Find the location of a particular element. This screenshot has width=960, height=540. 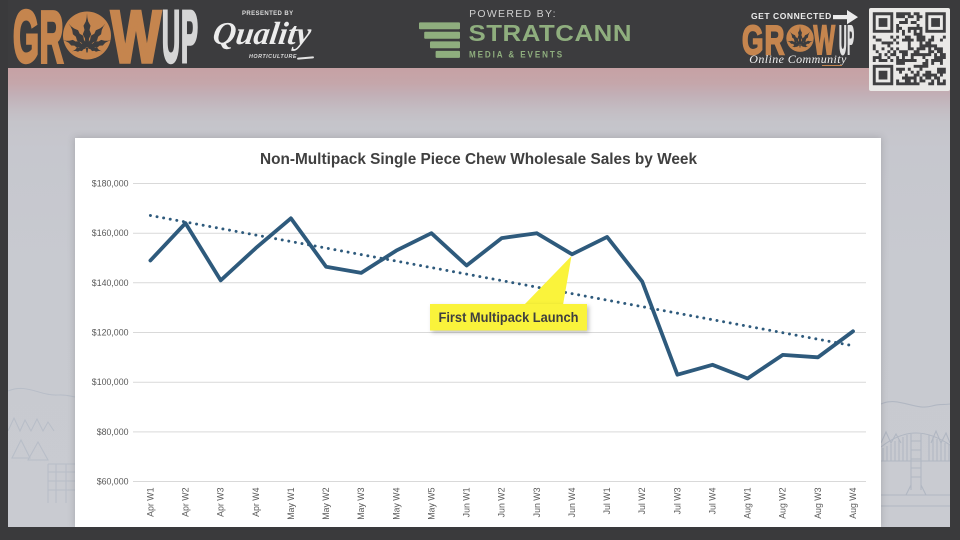

svg-text: $160,000 is located at coordinates (110, 233).